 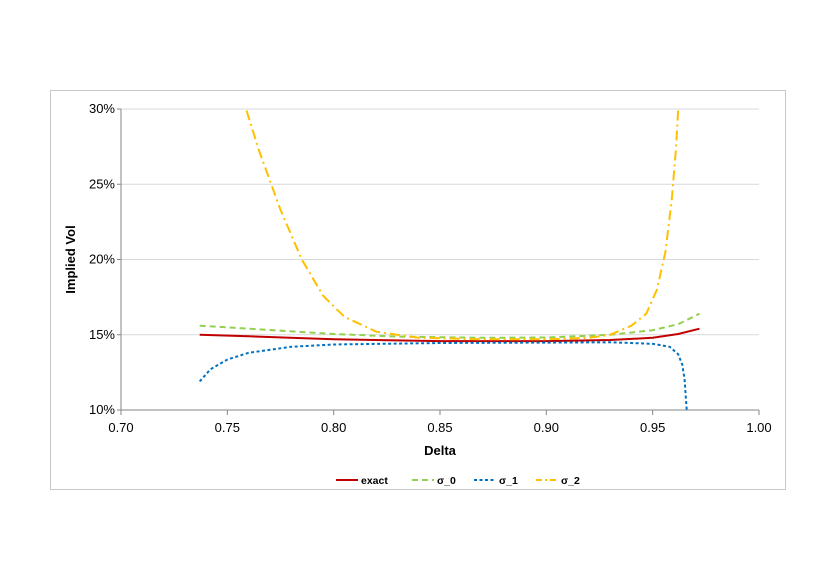 What do you see at coordinates (440, 450) in the screenshot?
I see `x-axis-title: Delta` at bounding box center [440, 450].